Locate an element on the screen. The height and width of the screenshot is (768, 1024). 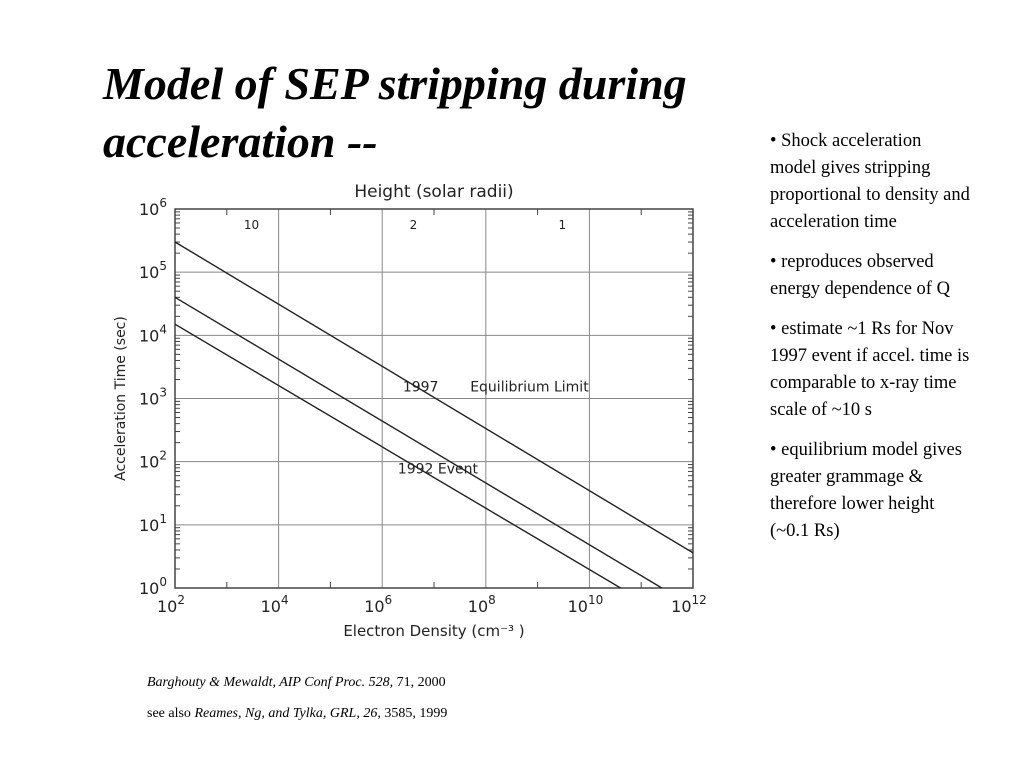
y-axis-label: Acceleration Time (sec) is located at coordinates (121, 398).